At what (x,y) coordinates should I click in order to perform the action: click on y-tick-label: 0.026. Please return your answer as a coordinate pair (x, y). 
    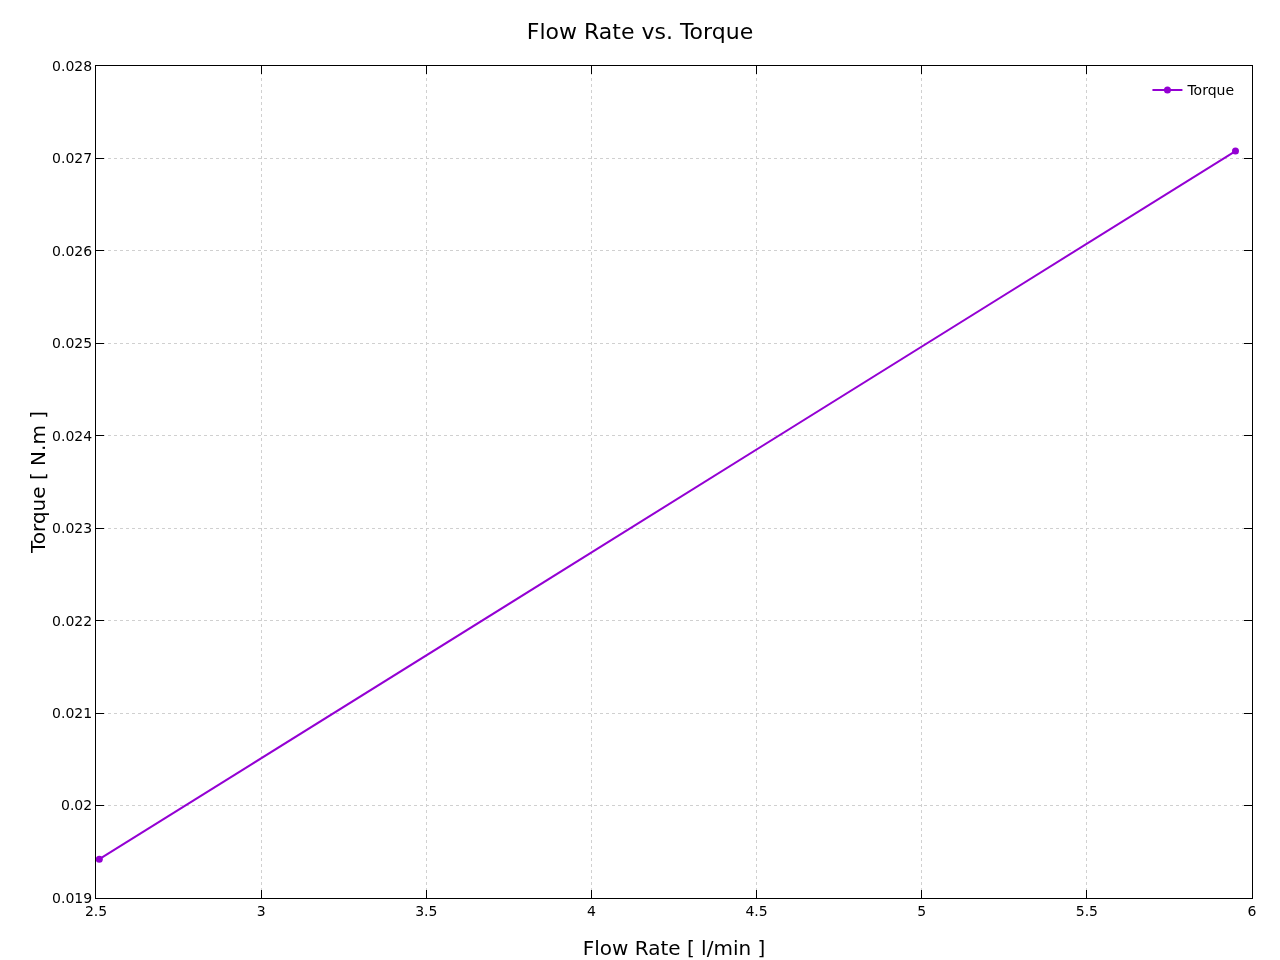
    Looking at the image, I should click on (72, 250).